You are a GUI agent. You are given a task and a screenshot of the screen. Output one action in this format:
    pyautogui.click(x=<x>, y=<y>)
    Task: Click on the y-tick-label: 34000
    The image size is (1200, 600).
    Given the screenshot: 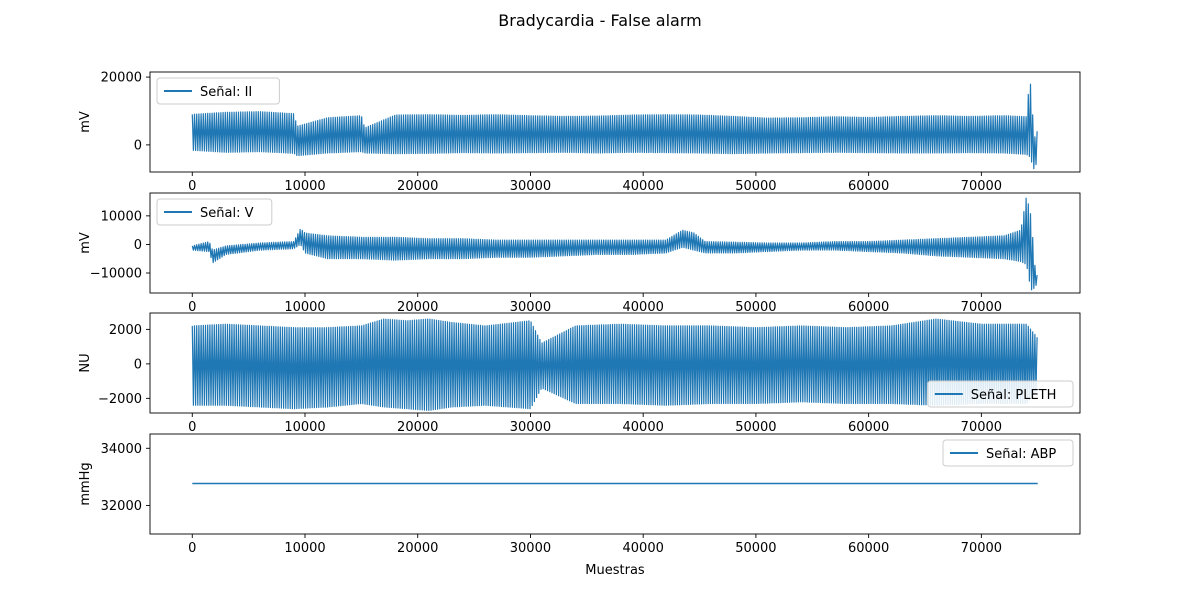 What is the action you would take?
    pyautogui.click(x=121, y=449)
    